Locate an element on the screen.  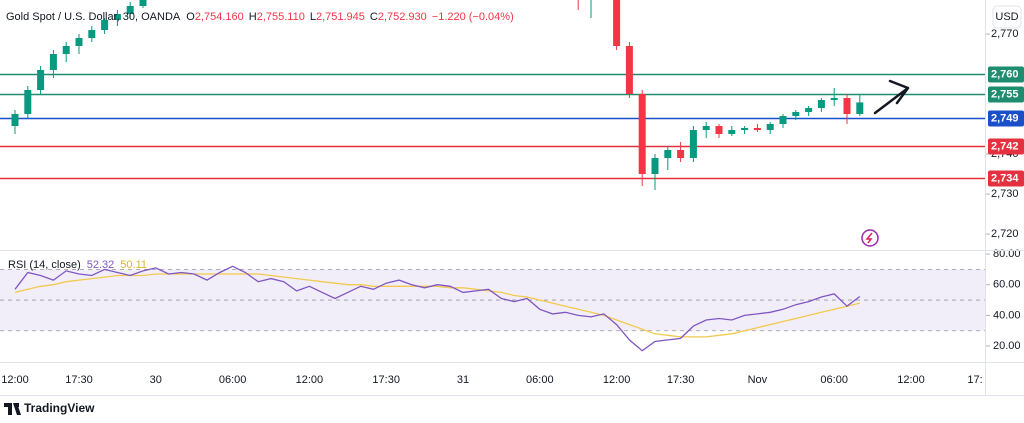
level-label: 2,760 is located at coordinates (1005, 74).